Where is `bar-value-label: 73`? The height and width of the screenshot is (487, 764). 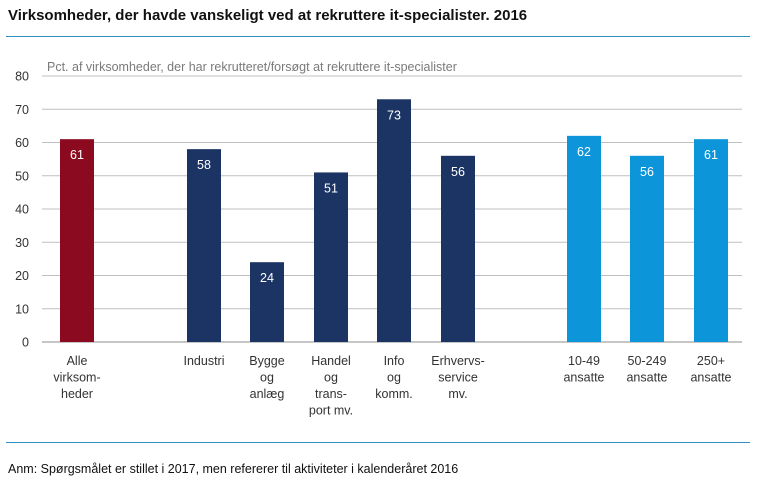 bar-value-label: 73 is located at coordinates (394, 115).